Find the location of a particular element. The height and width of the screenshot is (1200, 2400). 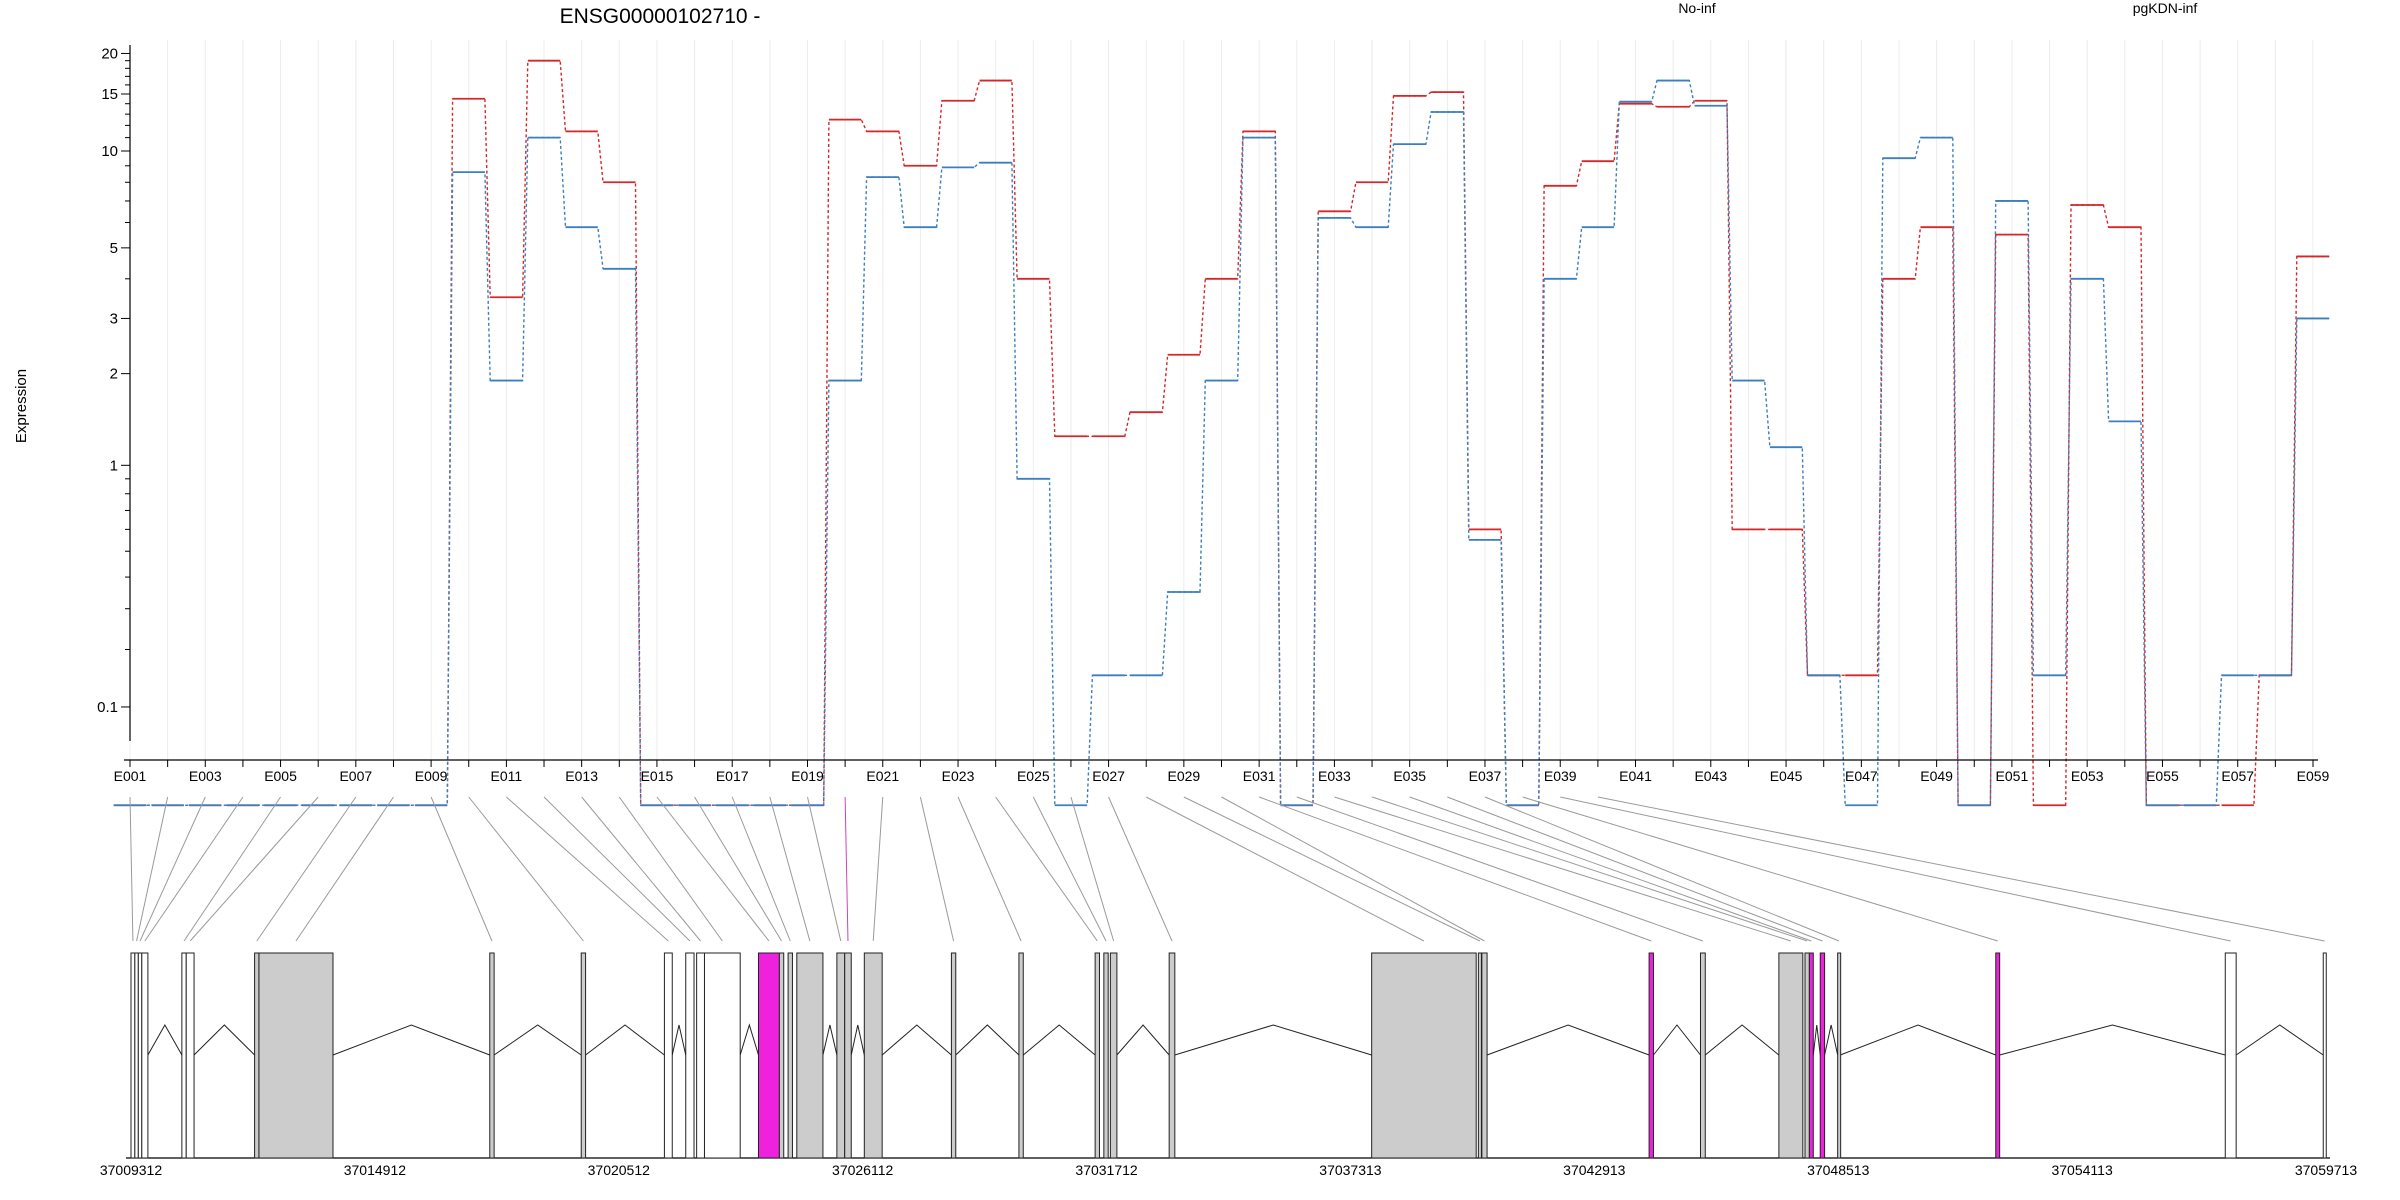

x-tick-label: E023 is located at coordinates (958, 776).